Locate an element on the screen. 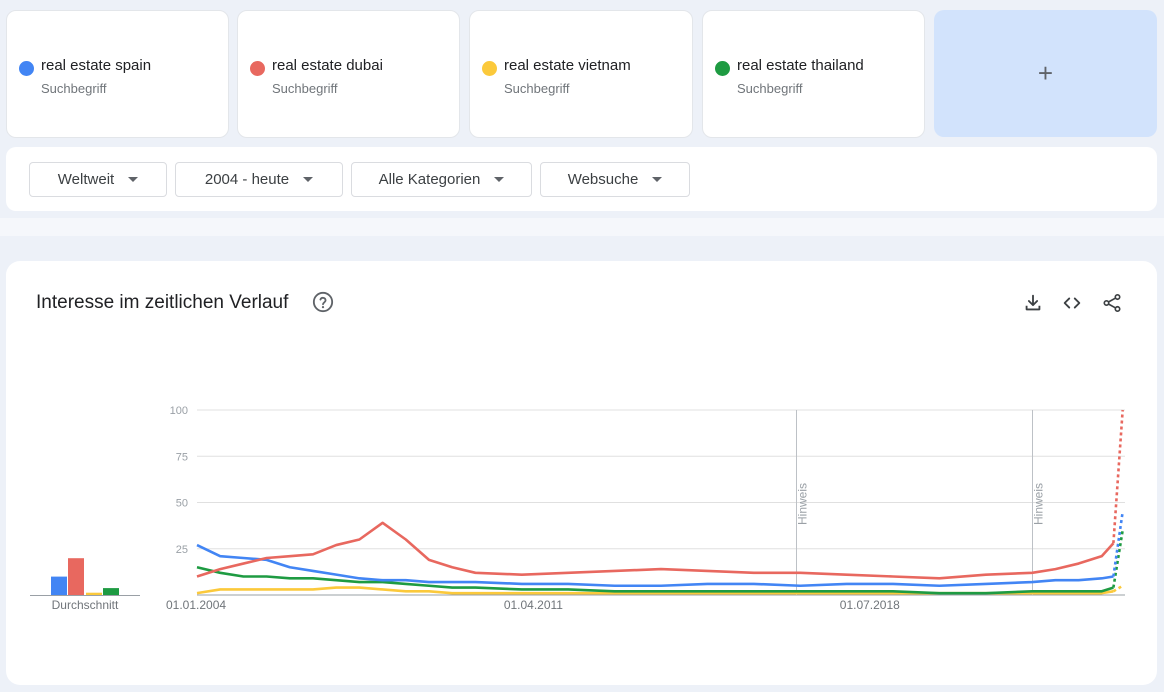  region-filter-label: Weltweit is located at coordinates (86, 179).